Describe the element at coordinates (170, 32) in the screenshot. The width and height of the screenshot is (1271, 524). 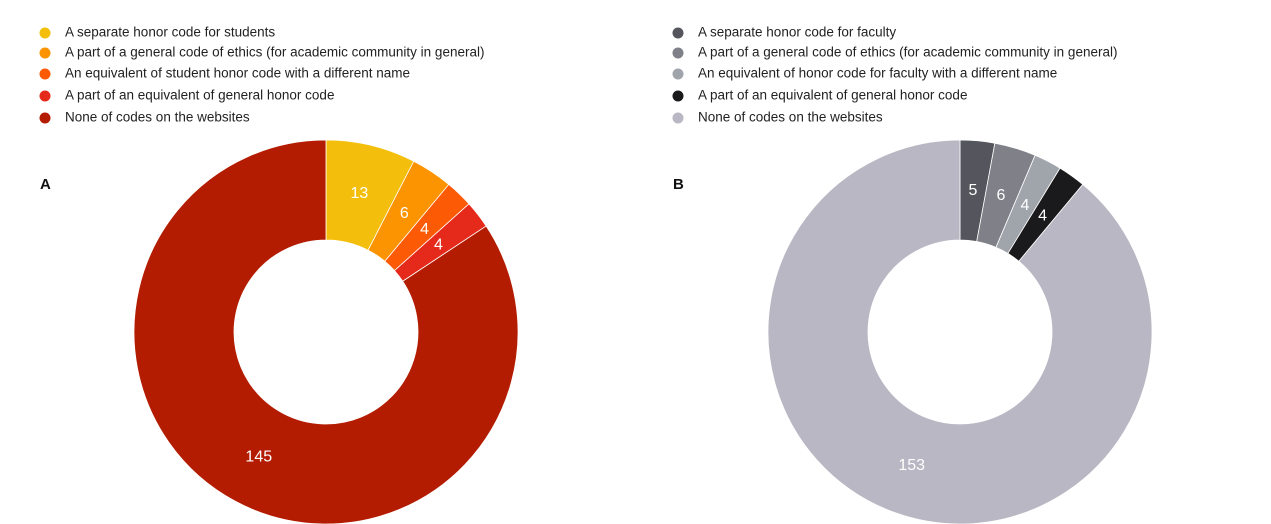
I see `legend-label: A separate honor code for students` at that location.